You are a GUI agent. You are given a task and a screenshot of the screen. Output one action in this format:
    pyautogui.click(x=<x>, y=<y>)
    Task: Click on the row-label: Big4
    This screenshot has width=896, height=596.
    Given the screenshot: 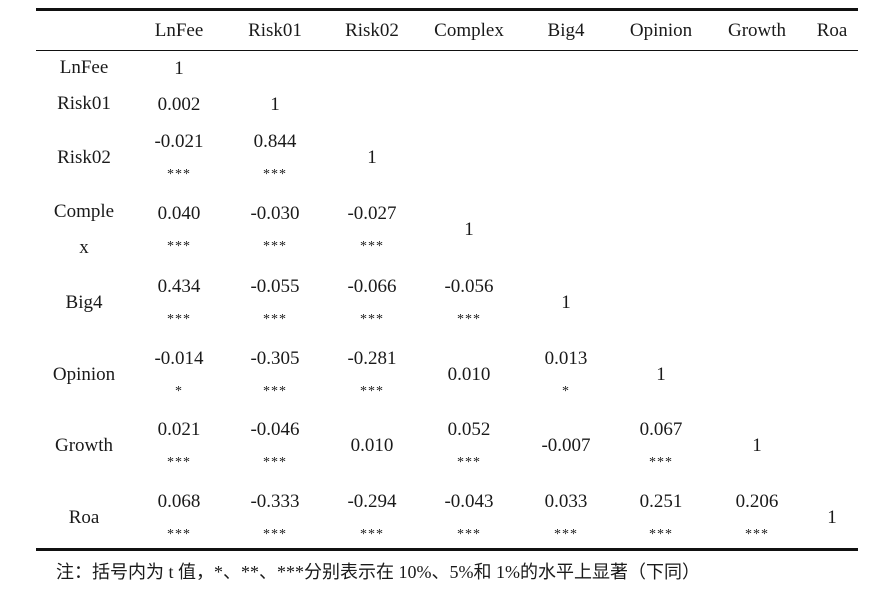 What is the action you would take?
    pyautogui.click(x=84, y=302)
    